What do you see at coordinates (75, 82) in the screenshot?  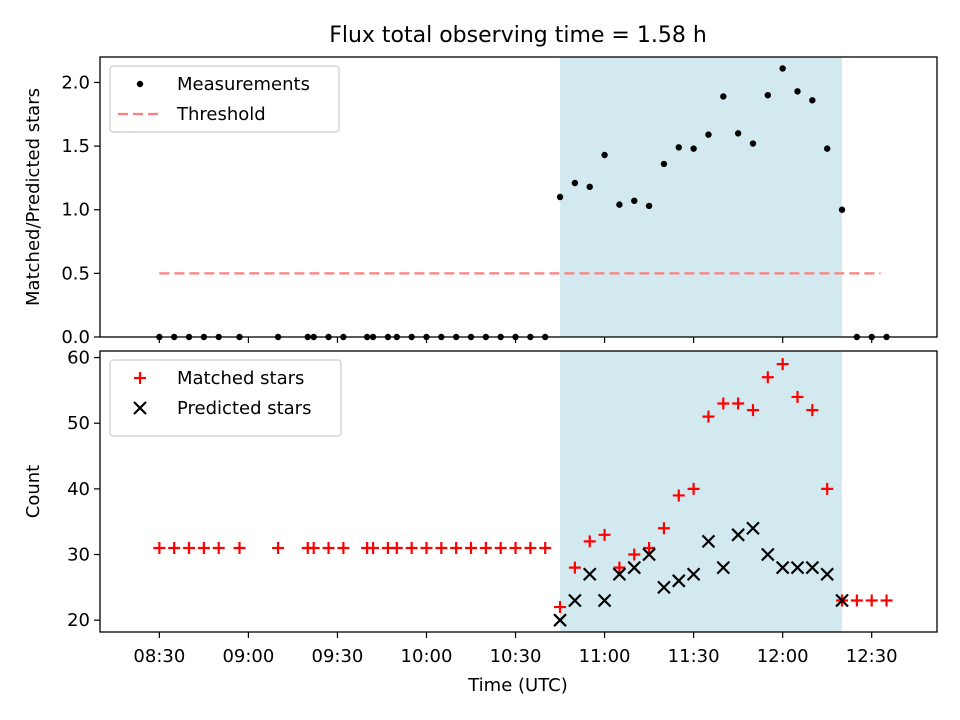 I see `y-tick-label: 2.0` at bounding box center [75, 82].